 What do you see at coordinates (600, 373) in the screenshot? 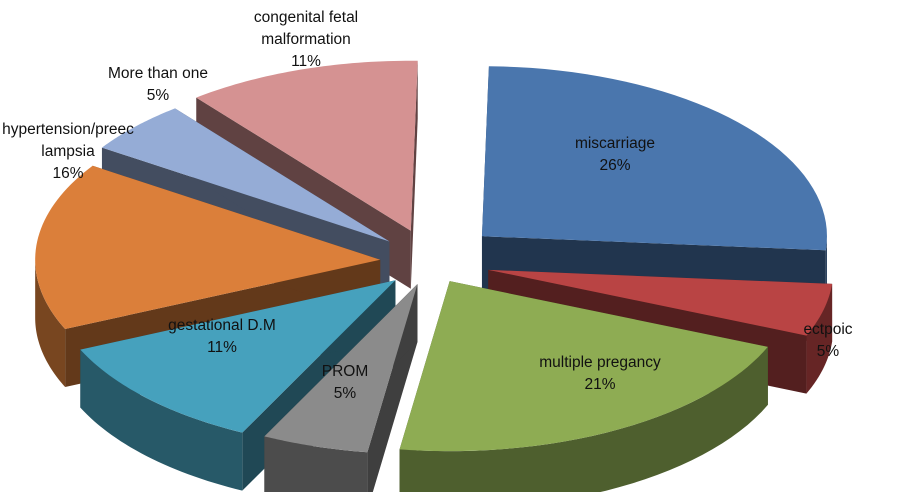
I see `pie-label-2: multiple pregancy 21%` at bounding box center [600, 373].